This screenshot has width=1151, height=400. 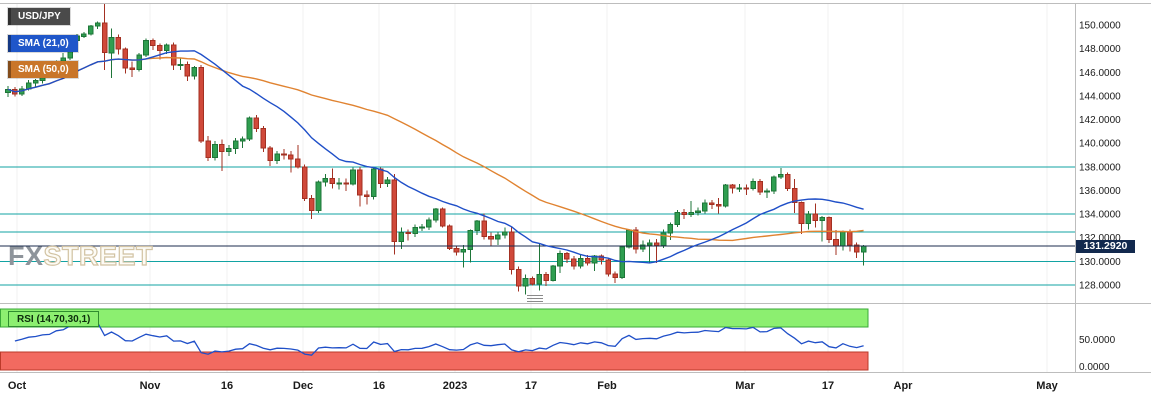 What do you see at coordinates (303, 386) in the screenshot?
I see `svg-text: Dec` at bounding box center [303, 386].